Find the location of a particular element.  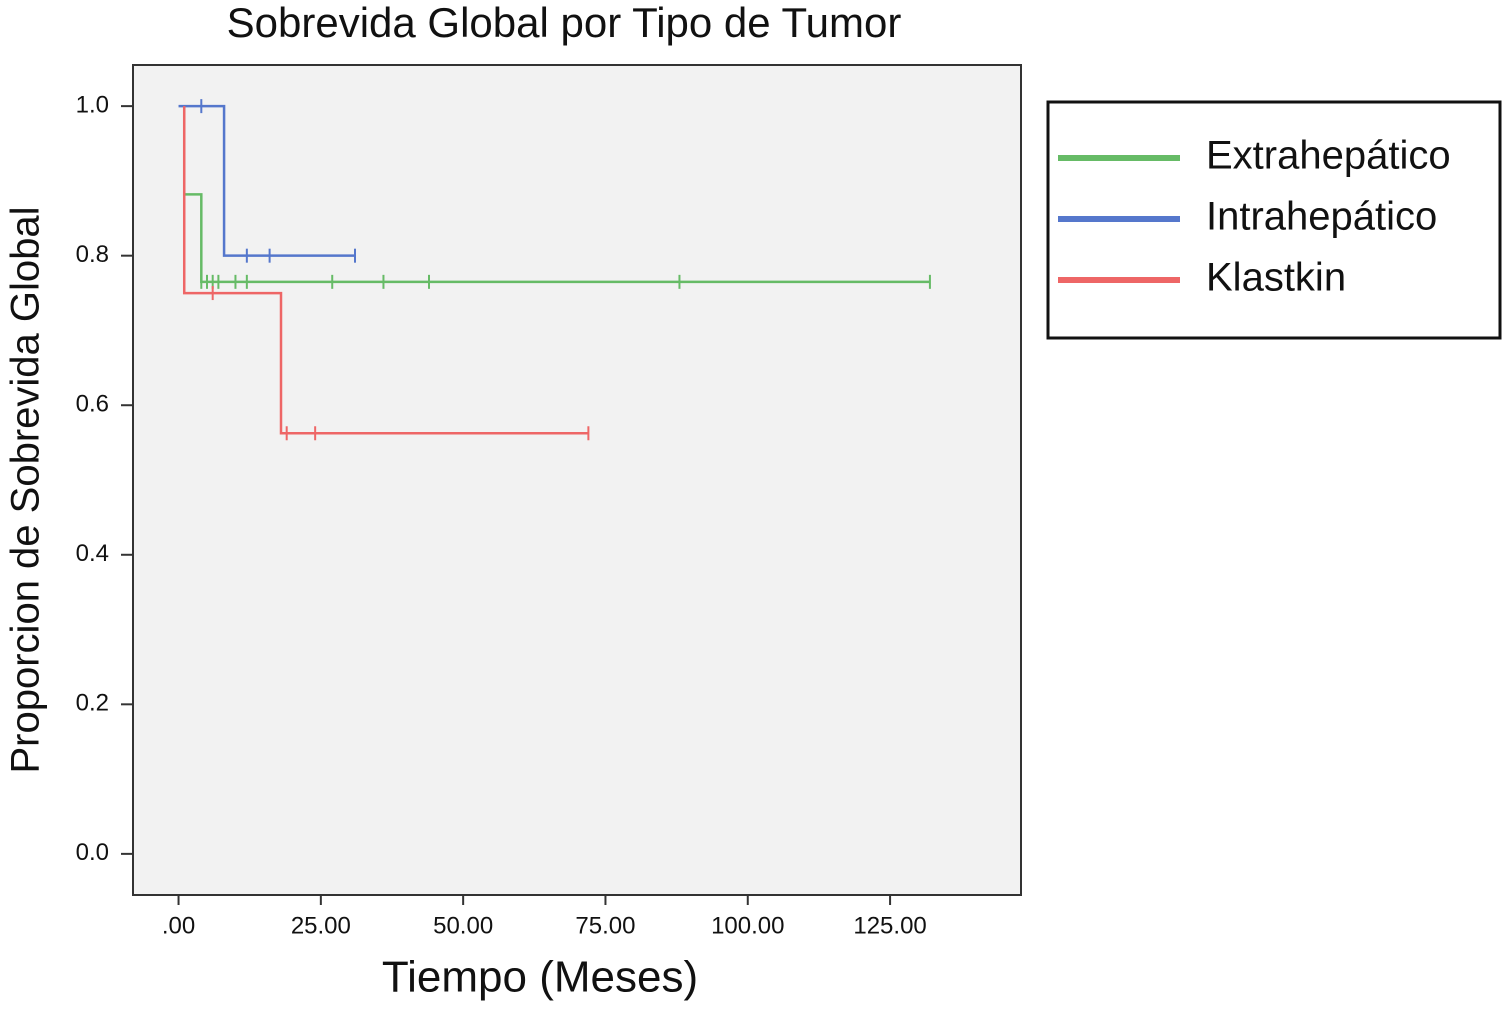

y-tick-label: 0.0 is located at coordinates (92, 852).